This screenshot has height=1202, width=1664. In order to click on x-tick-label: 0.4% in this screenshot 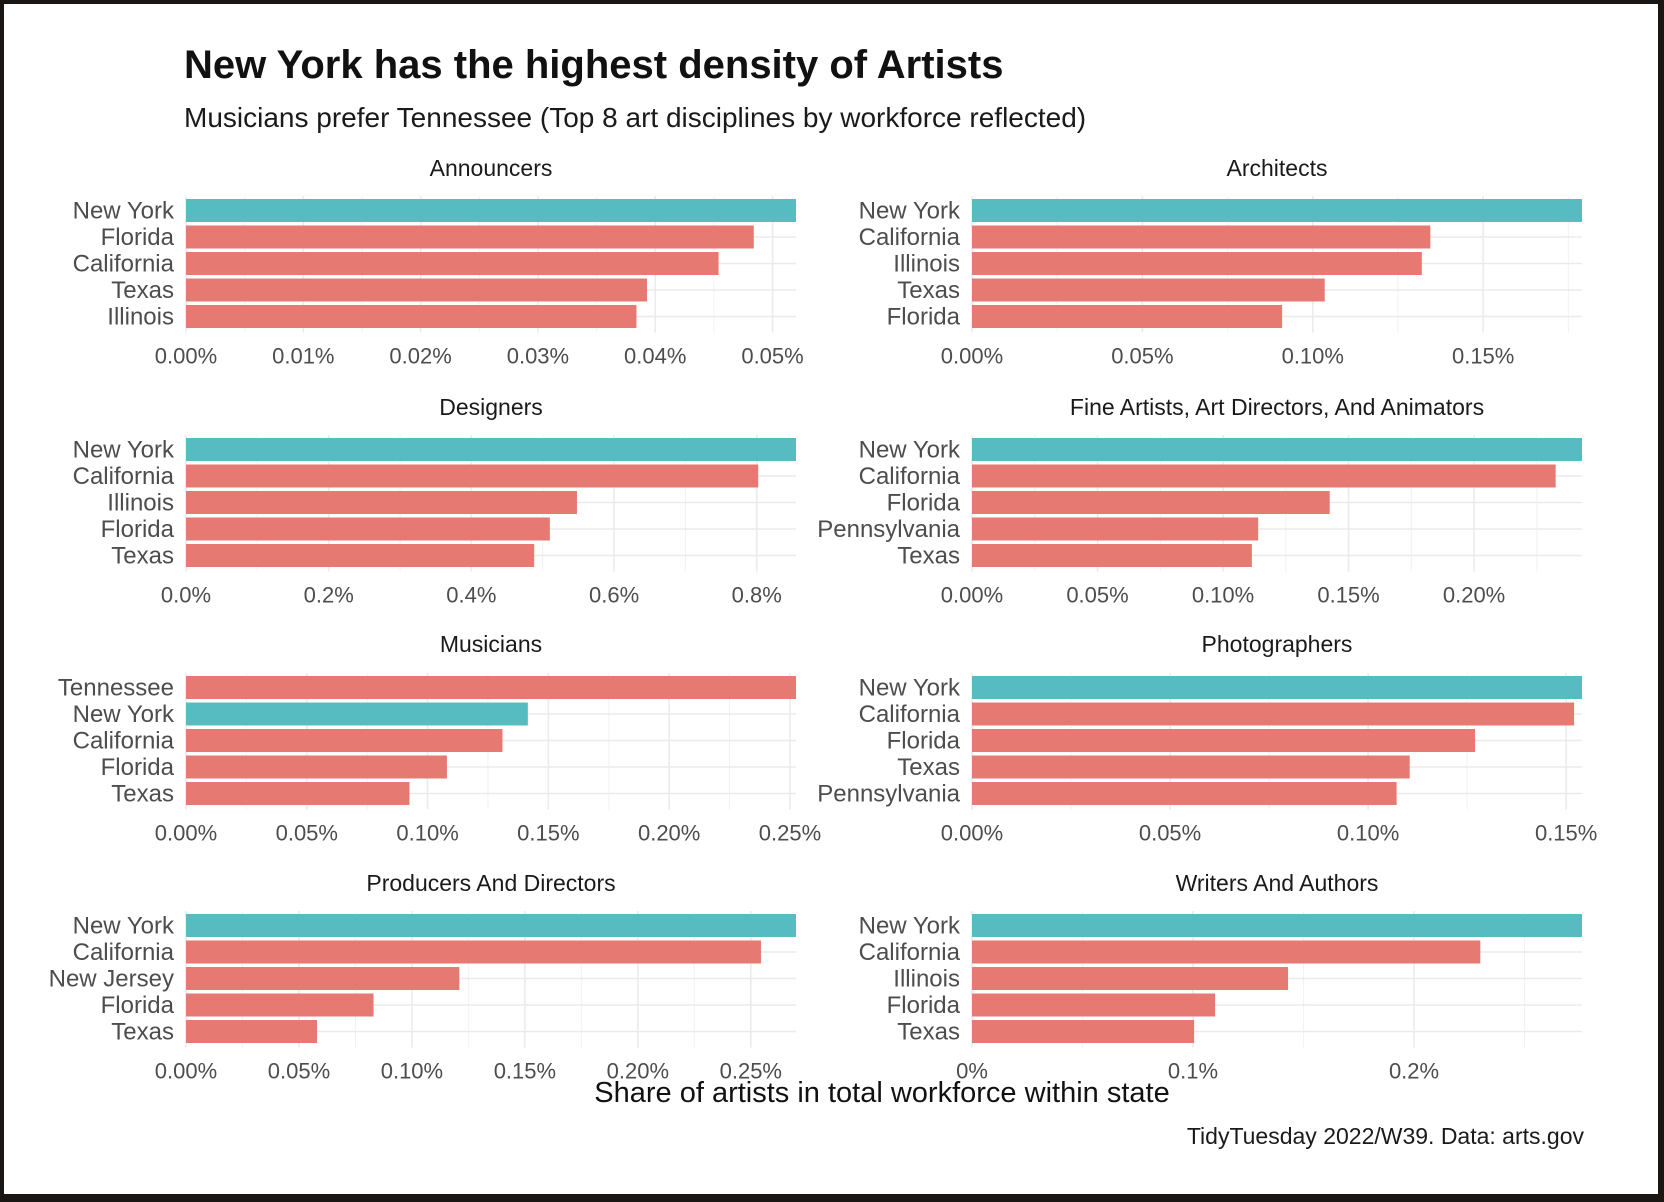, I will do `click(471, 595)`.